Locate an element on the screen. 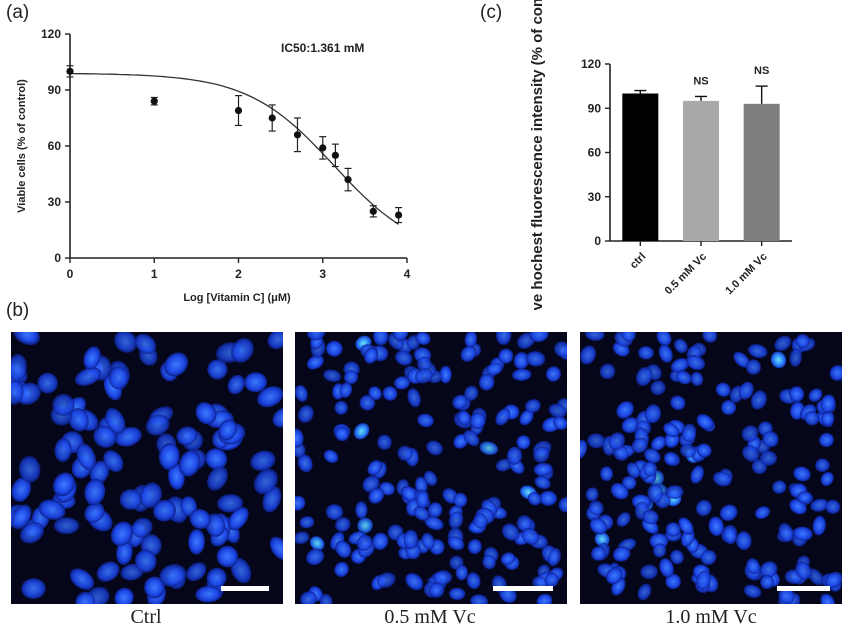 This screenshot has width=850, height=629. y-axis-label-a: Viable cells (% of control) is located at coordinates (22, 146).